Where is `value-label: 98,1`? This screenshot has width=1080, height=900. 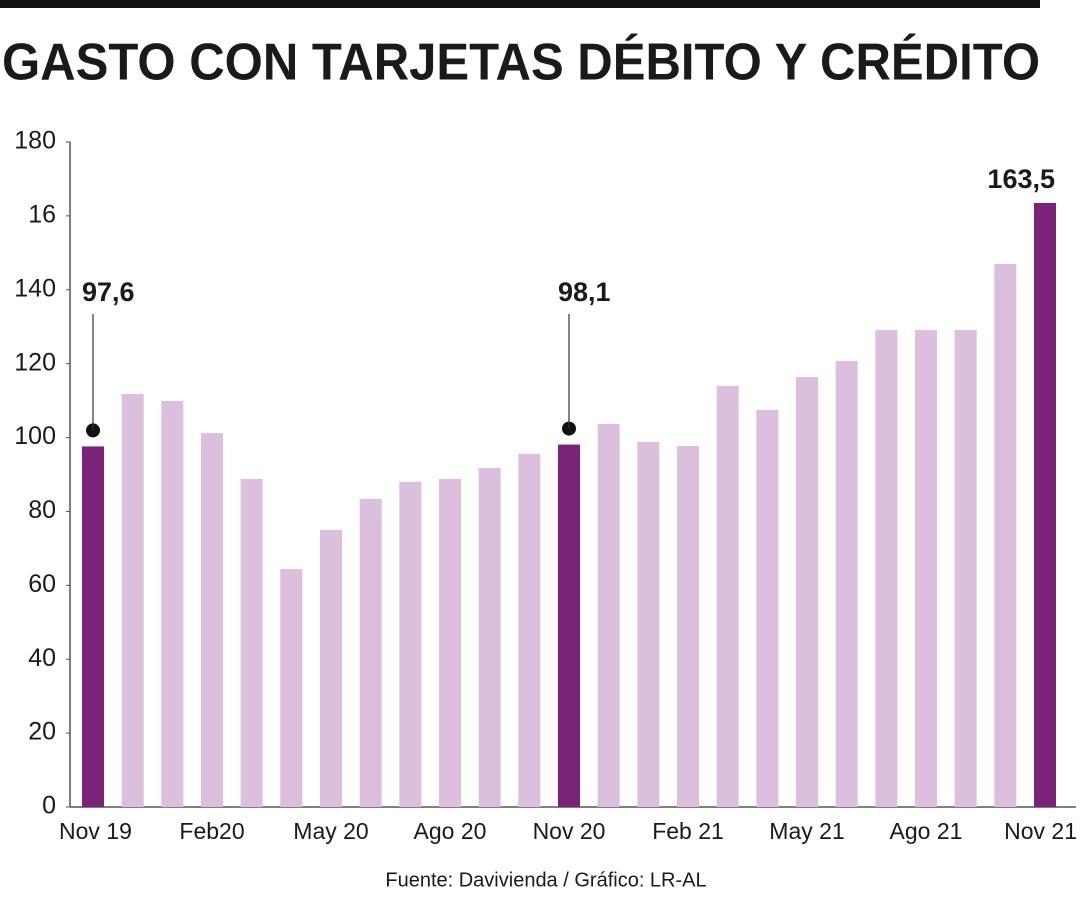 value-label: 98,1 is located at coordinates (584, 292).